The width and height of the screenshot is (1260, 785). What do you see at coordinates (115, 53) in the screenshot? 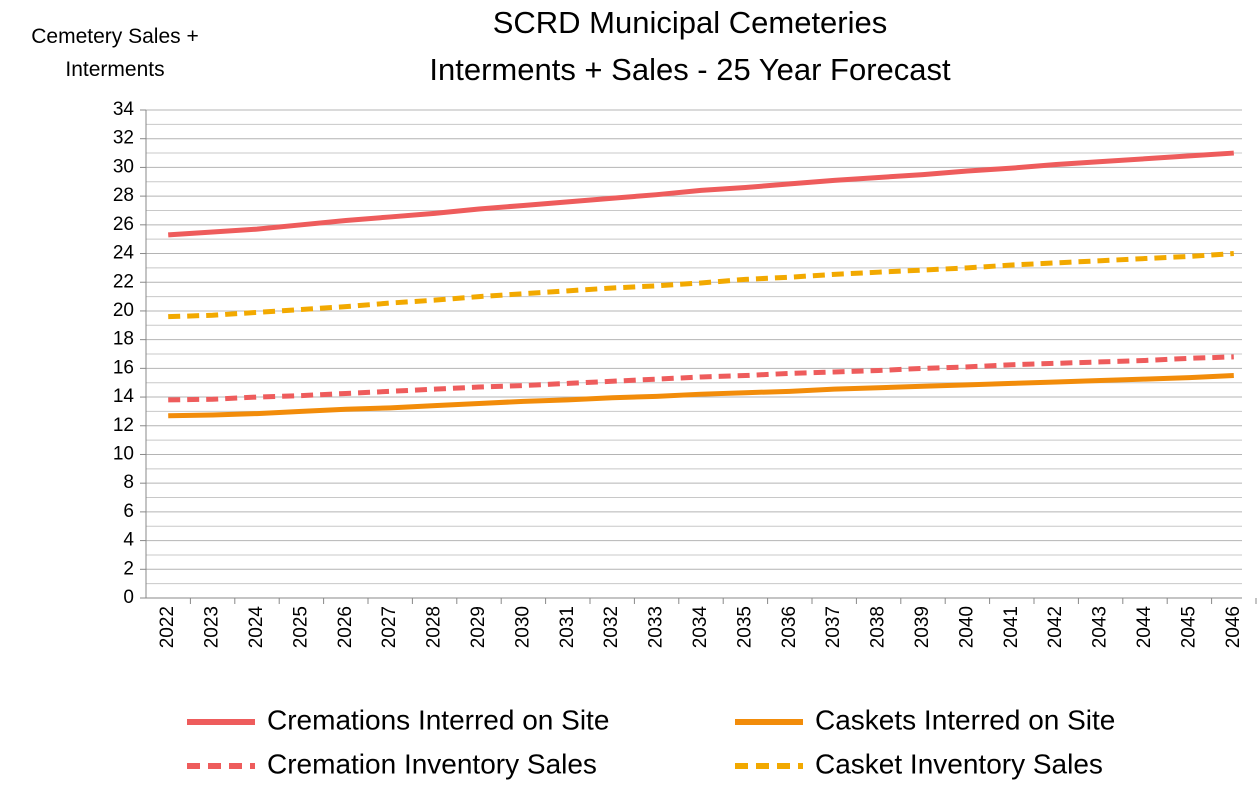
I see `y-axis-title: Cemetery Sales + Interments` at bounding box center [115, 53].